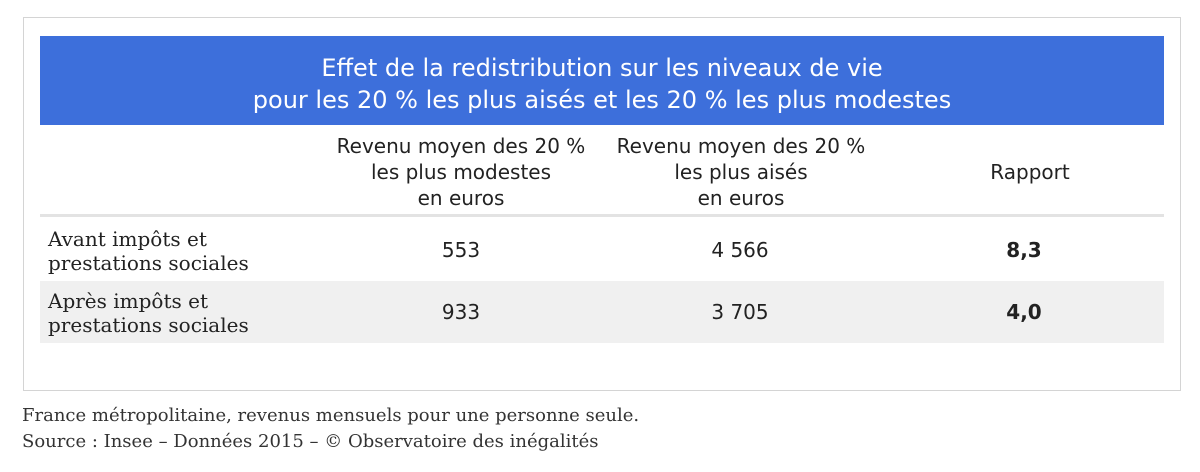 This screenshot has height=472, width=1200. Describe the element at coordinates (740, 250) in the screenshot. I see `value-cell-aises: 4 566` at that location.